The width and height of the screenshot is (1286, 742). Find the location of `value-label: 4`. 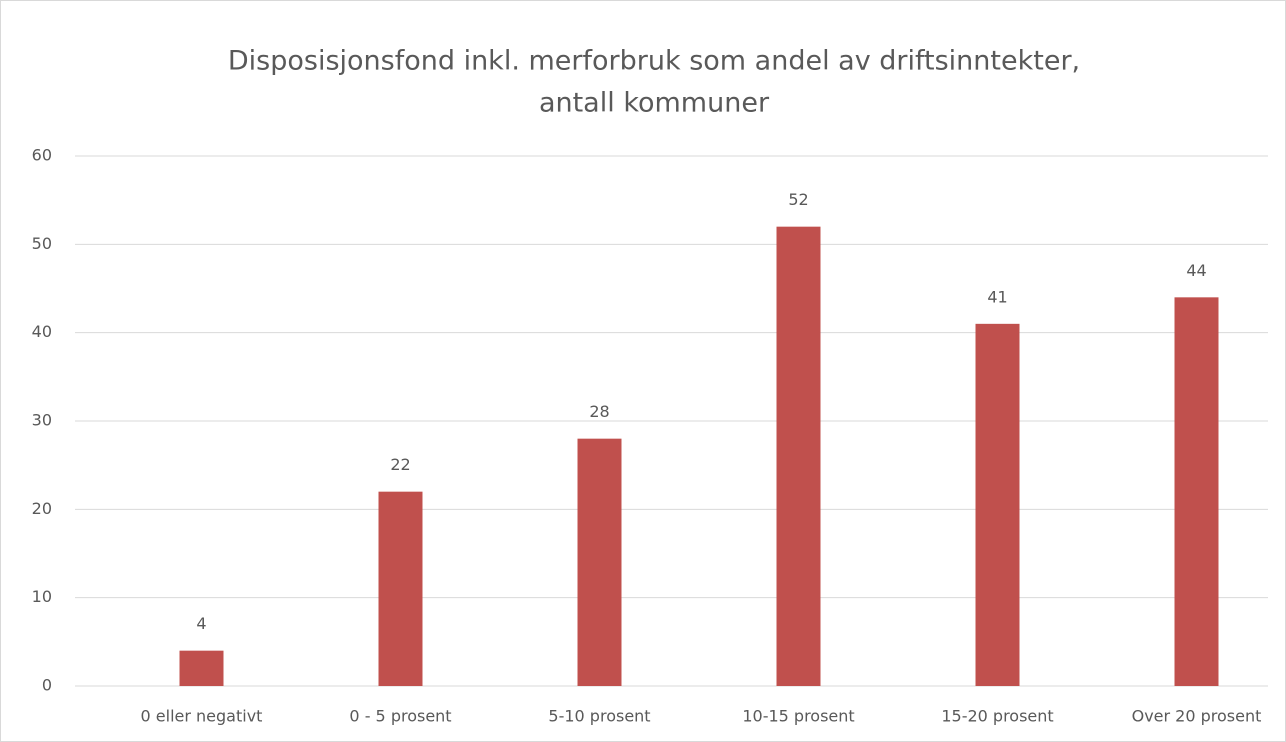

value-label: 4 is located at coordinates (201, 623).